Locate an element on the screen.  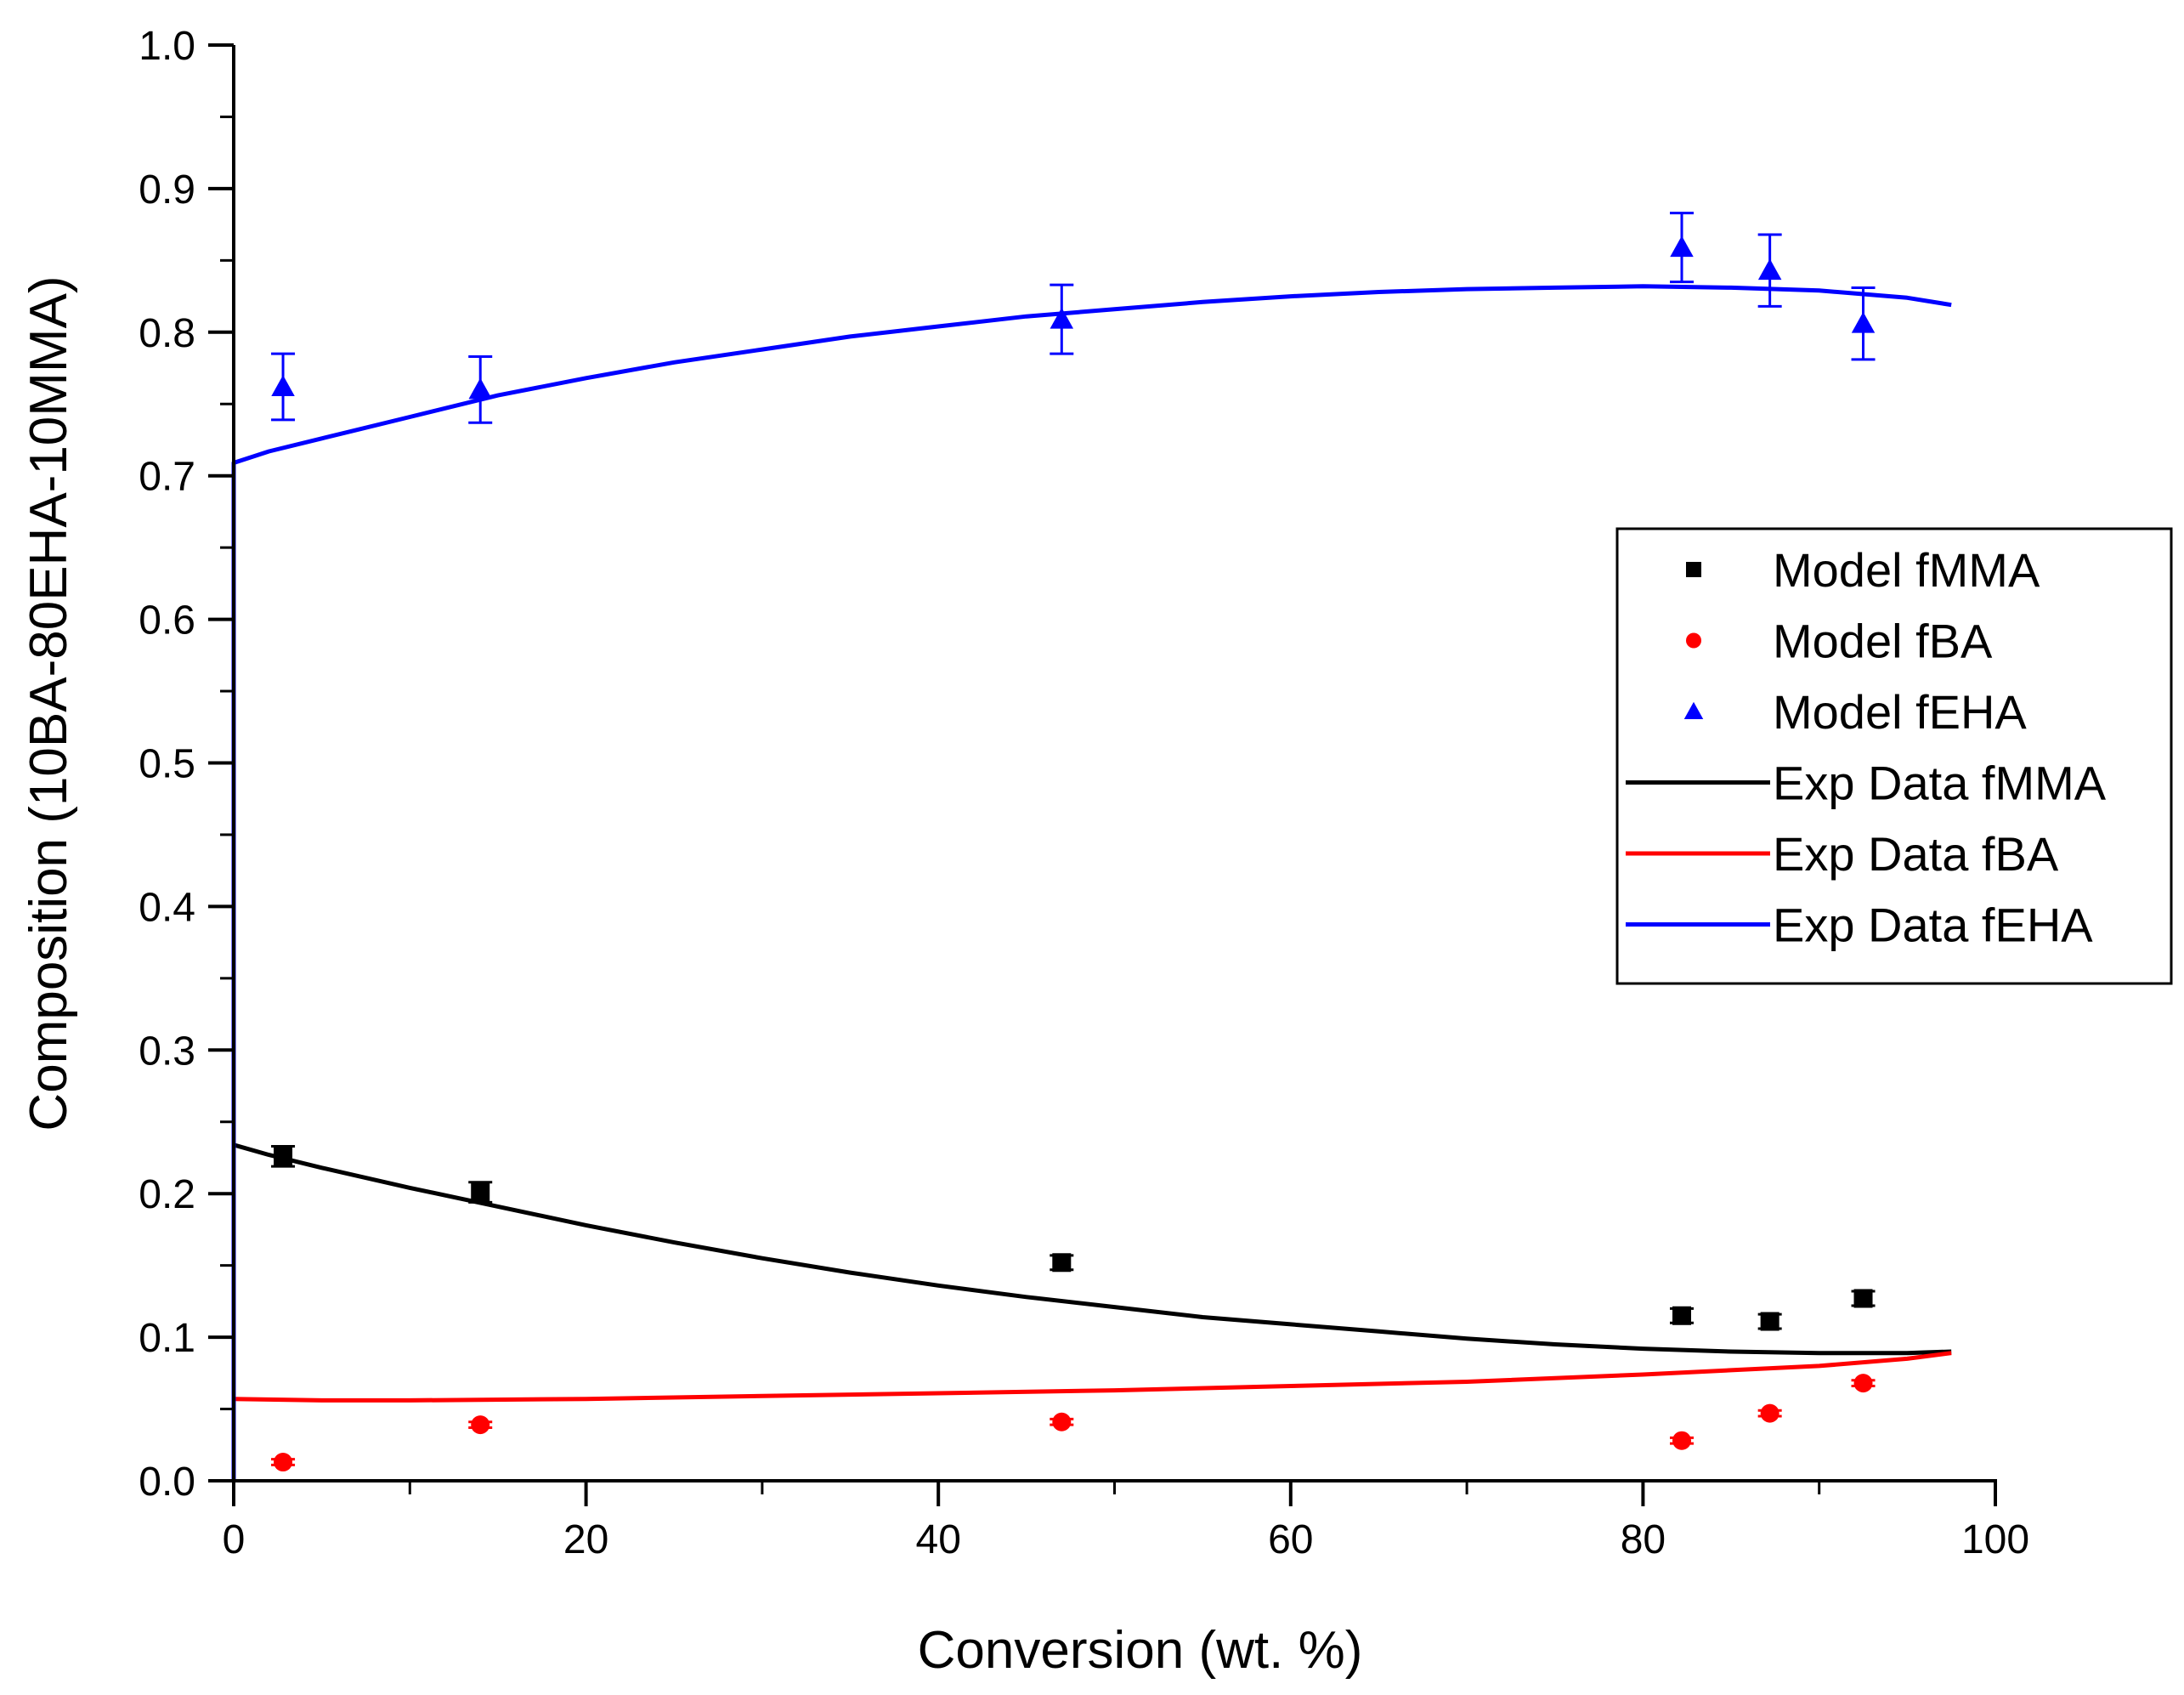
y-tick-label: 0.0 is located at coordinates (167, 1482).